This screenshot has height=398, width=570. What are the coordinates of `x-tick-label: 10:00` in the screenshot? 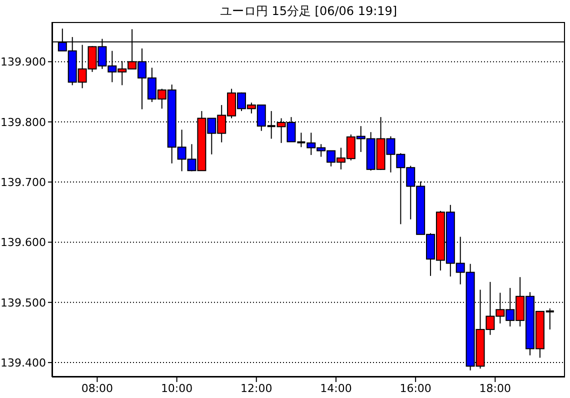 It's located at (176, 388).